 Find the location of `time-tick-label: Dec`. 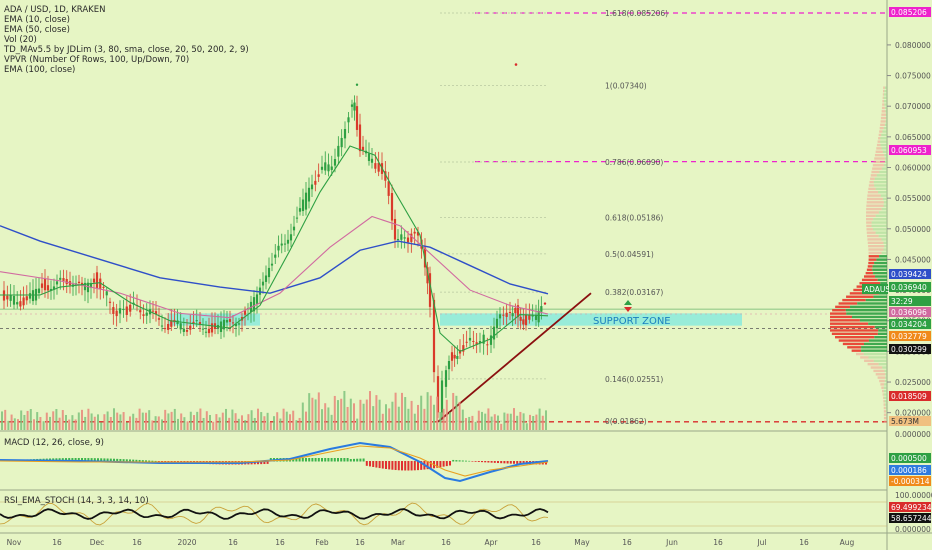

time-tick-label: Dec is located at coordinates (97, 542).